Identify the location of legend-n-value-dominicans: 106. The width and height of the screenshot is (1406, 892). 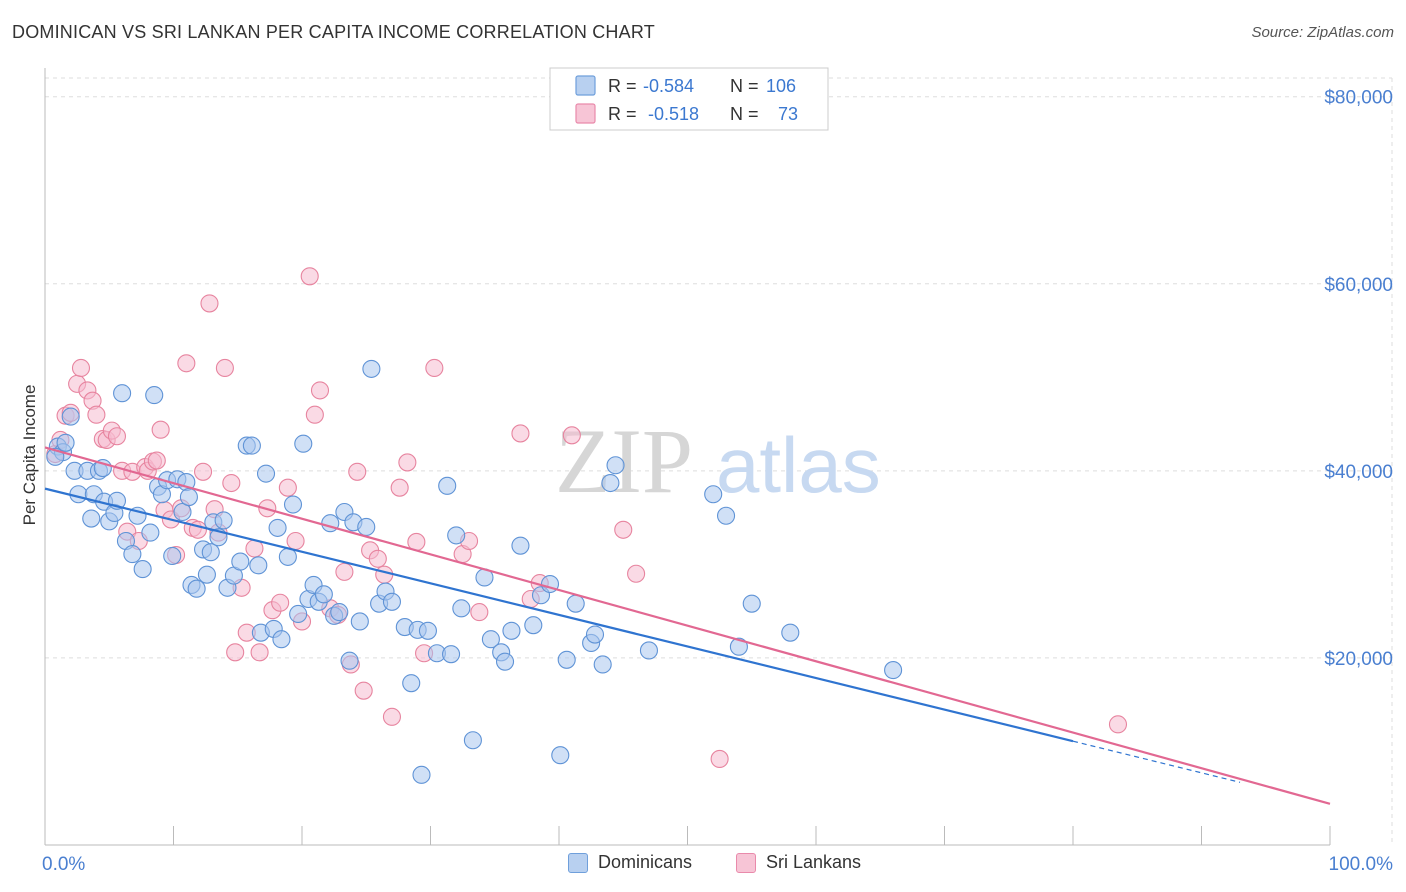
(781, 86).